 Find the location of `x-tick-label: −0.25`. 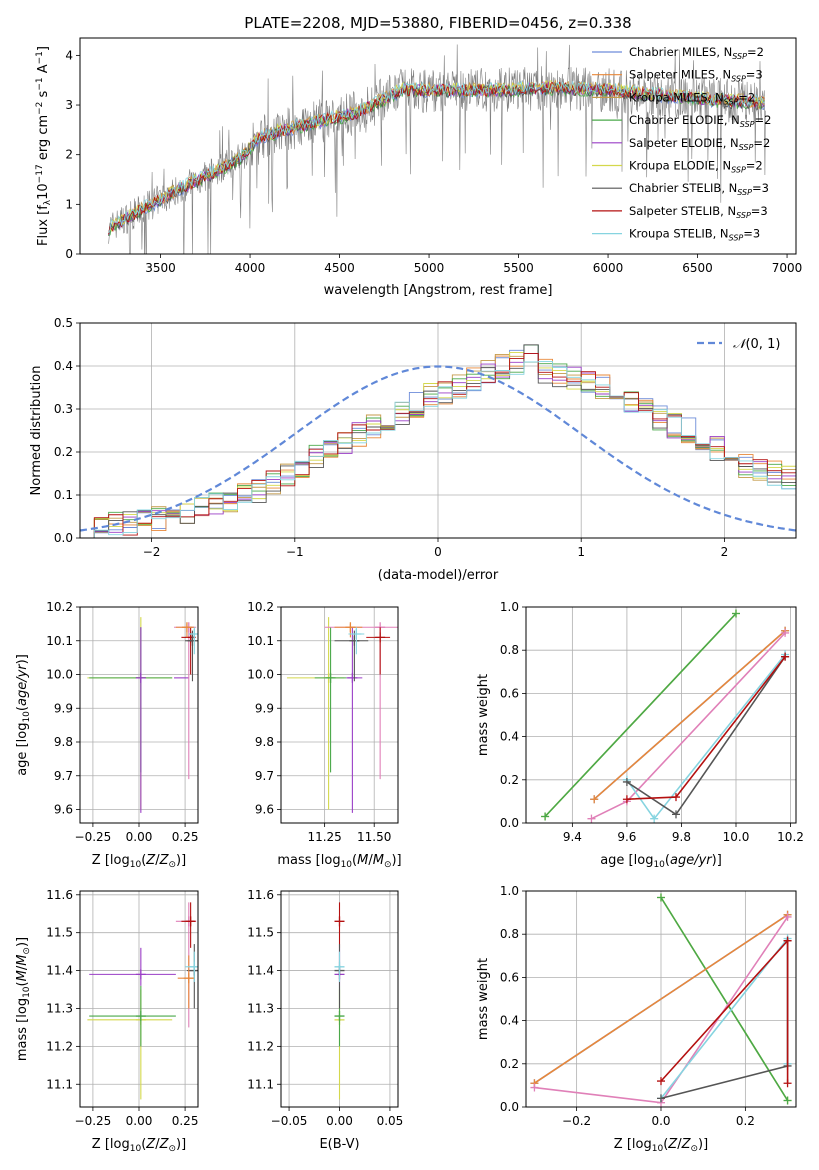

x-tick-label: −0.25 is located at coordinates (93, 1121).